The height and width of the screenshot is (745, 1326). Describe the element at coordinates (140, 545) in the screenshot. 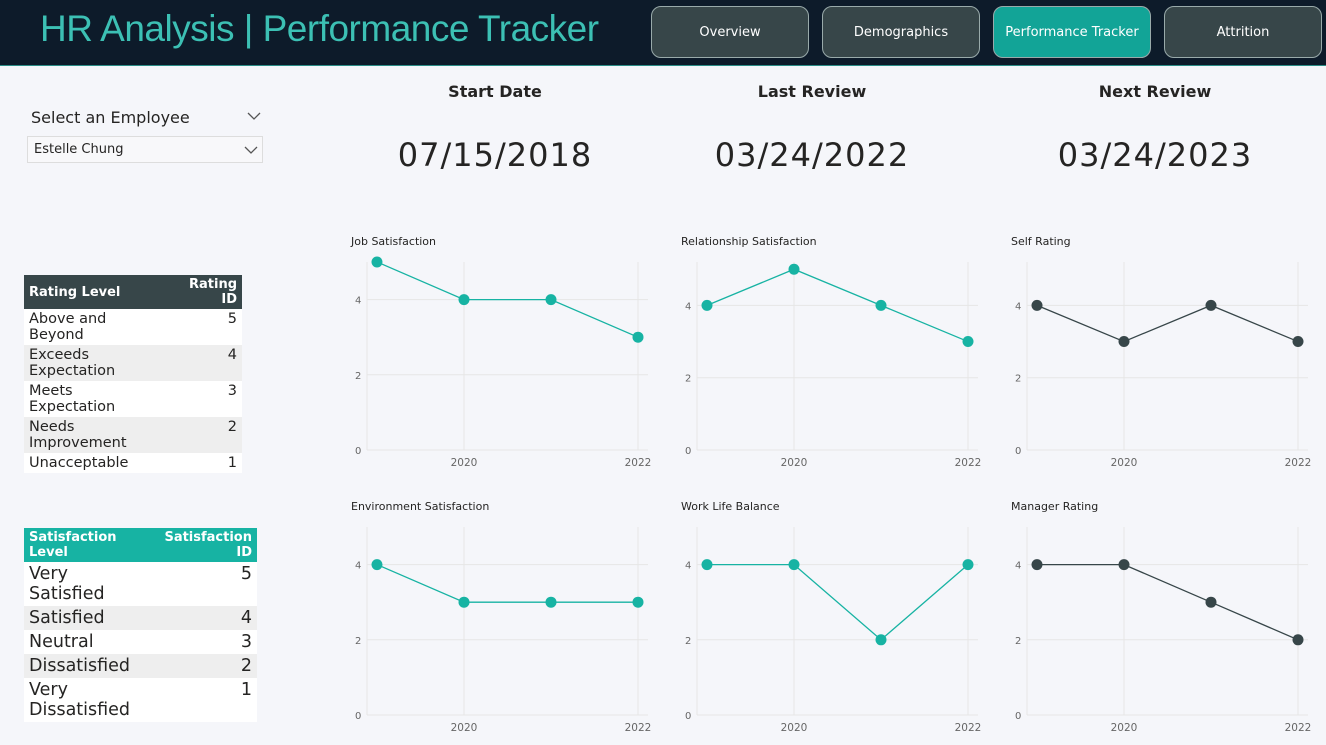

I see `table-header: Satisfaction Level Satisfaction ID` at that location.